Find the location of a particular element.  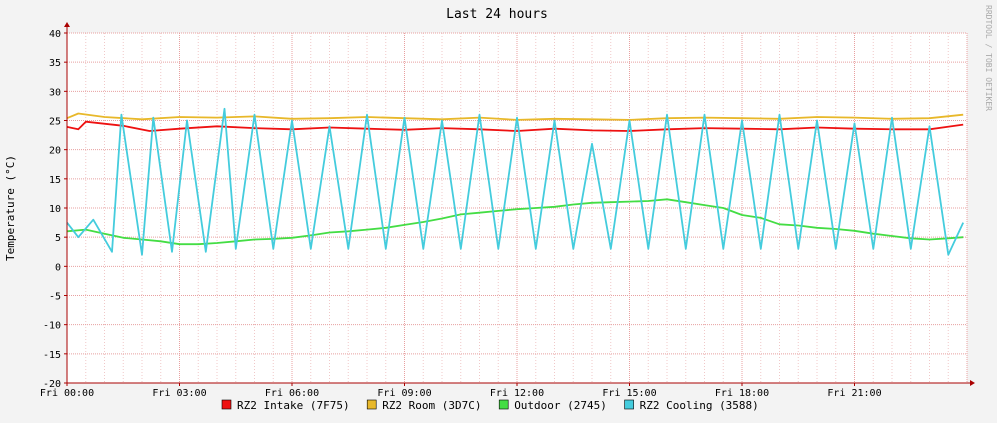

y-tick-label: -15 is located at coordinates (52, 355).